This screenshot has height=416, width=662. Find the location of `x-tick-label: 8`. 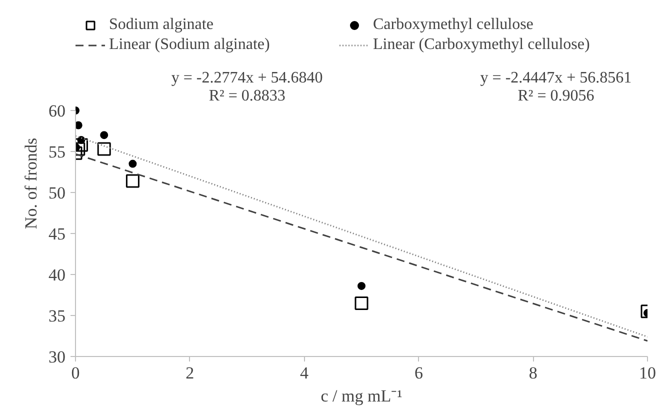

x-tick-label: 8 is located at coordinates (533, 373).